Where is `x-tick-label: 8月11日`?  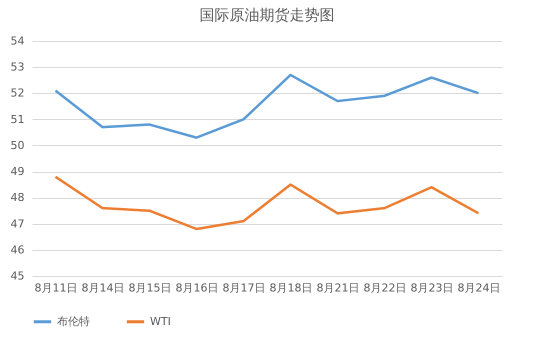
x-tick-label: 8月11日 is located at coordinates (56, 288).